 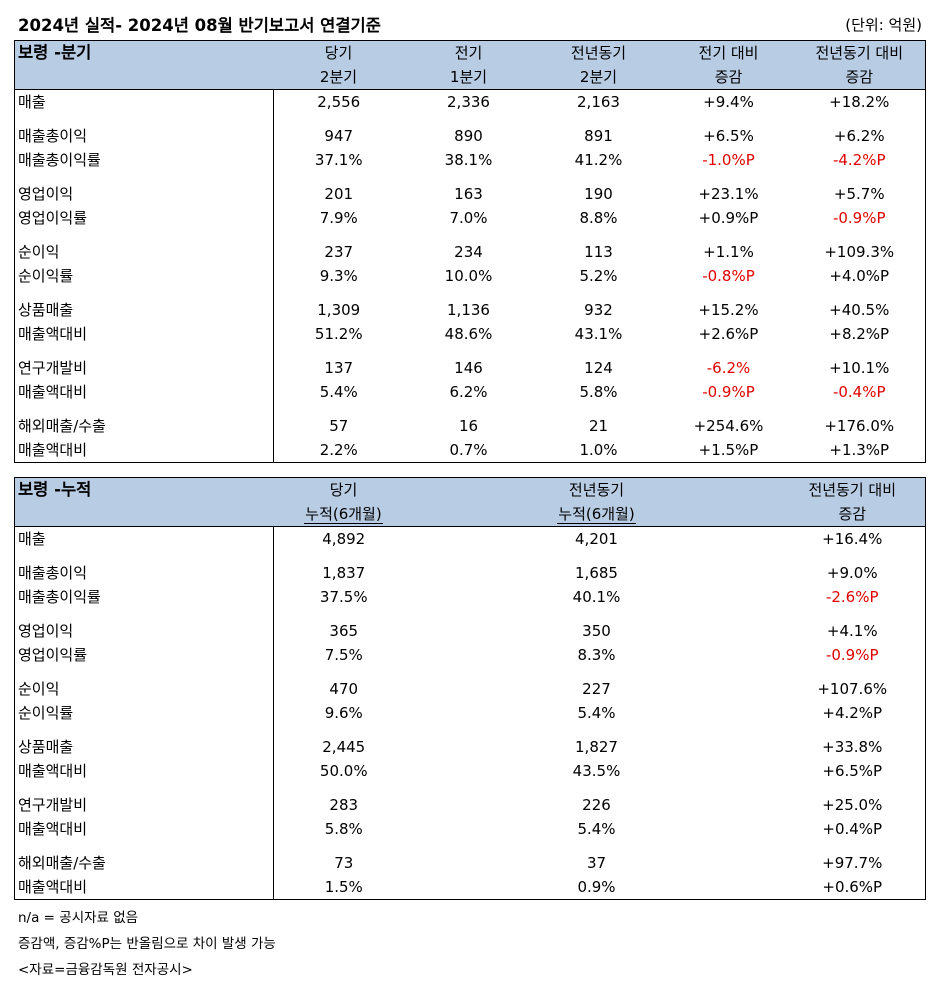 What do you see at coordinates (852, 539) in the screenshot?
I see `table-cell: +16.4%` at bounding box center [852, 539].